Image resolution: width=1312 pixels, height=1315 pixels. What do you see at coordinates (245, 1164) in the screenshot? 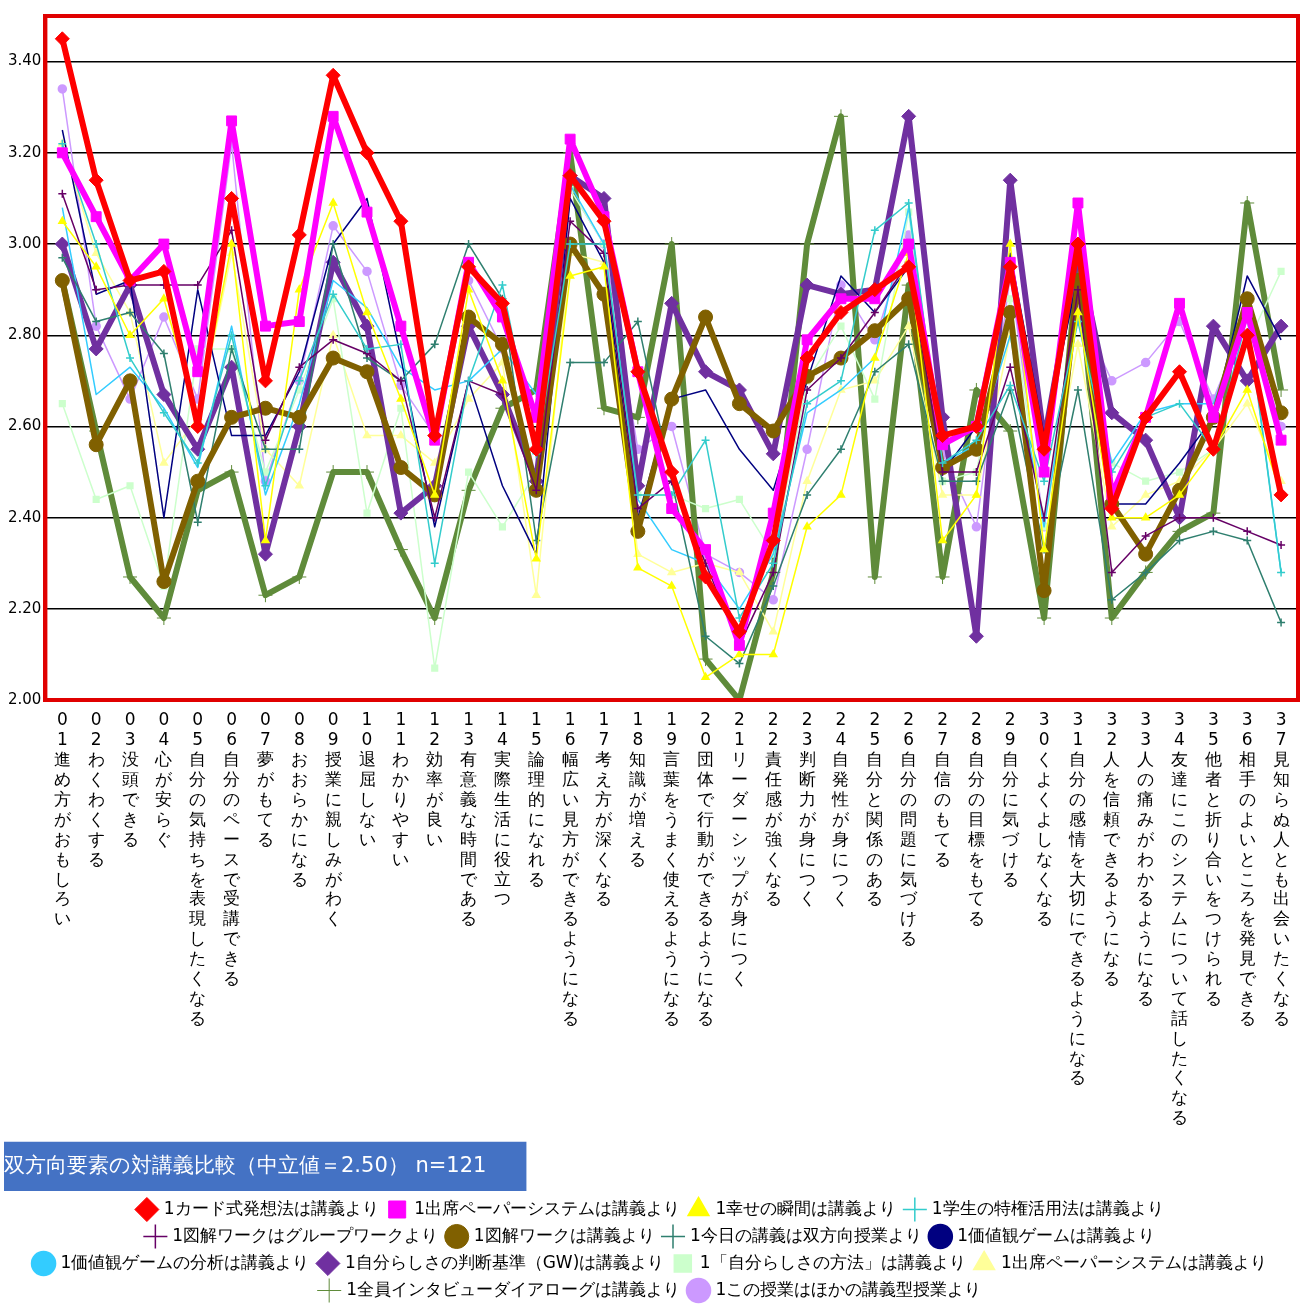
I see `text: 双方向要素の対講義比較（中立値＝2.50） n=121` at bounding box center [245, 1164].